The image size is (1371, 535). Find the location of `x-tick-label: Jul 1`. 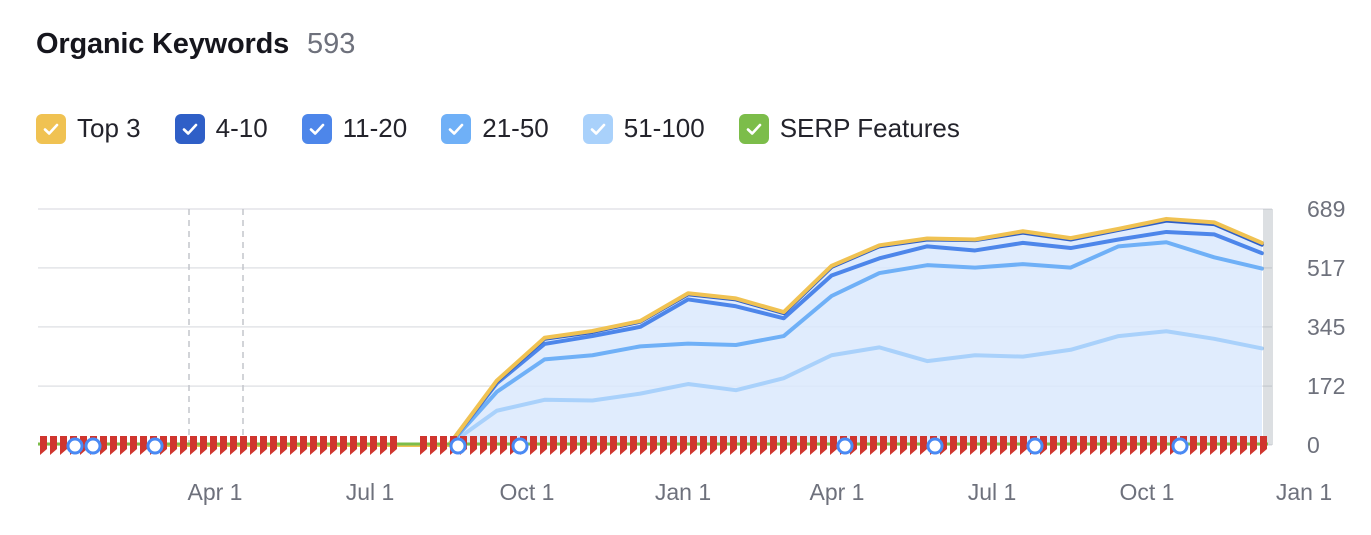

x-tick-label: Jul 1 is located at coordinates (370, 492).